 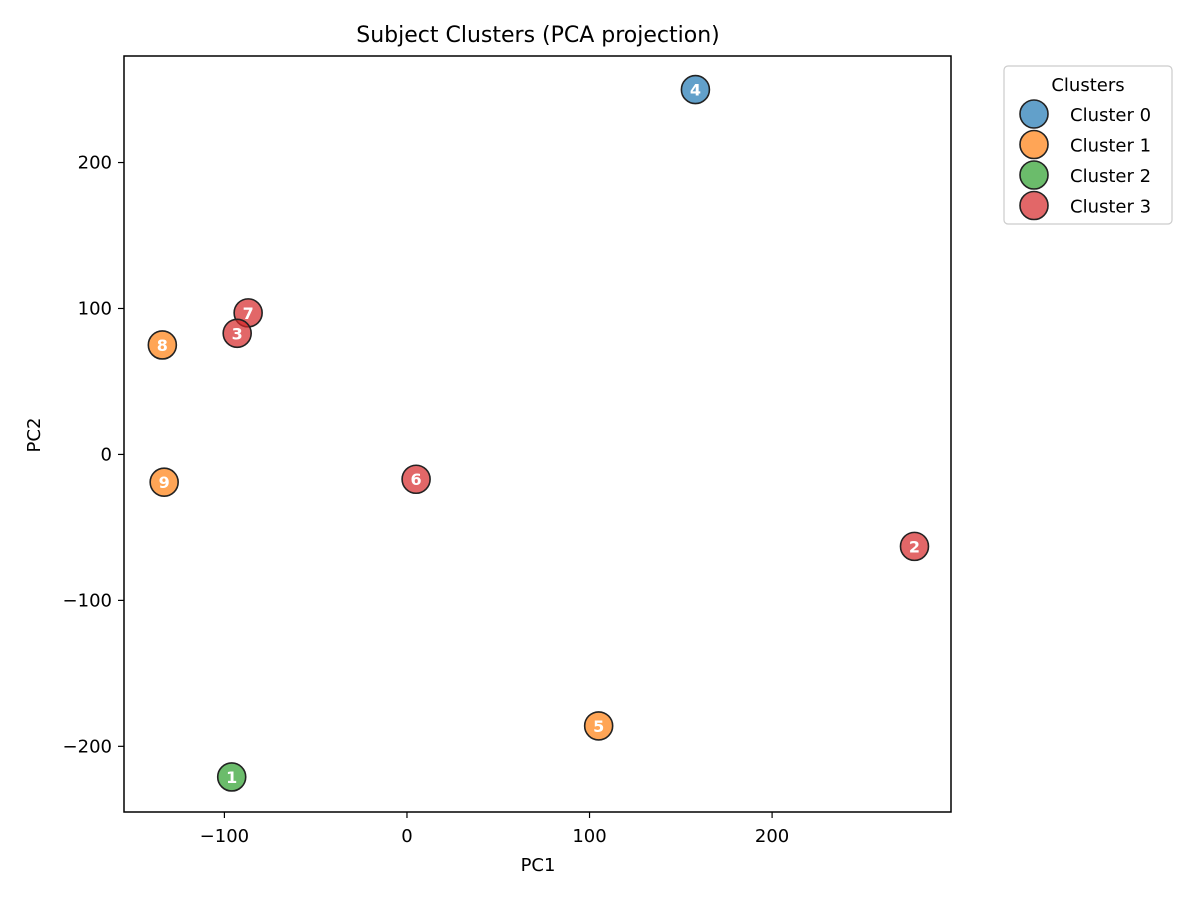 What do you see at coordinates (538, 865) in the screenshot?
I see `x-axis-label: PC1` at bounding box center [538, 865].